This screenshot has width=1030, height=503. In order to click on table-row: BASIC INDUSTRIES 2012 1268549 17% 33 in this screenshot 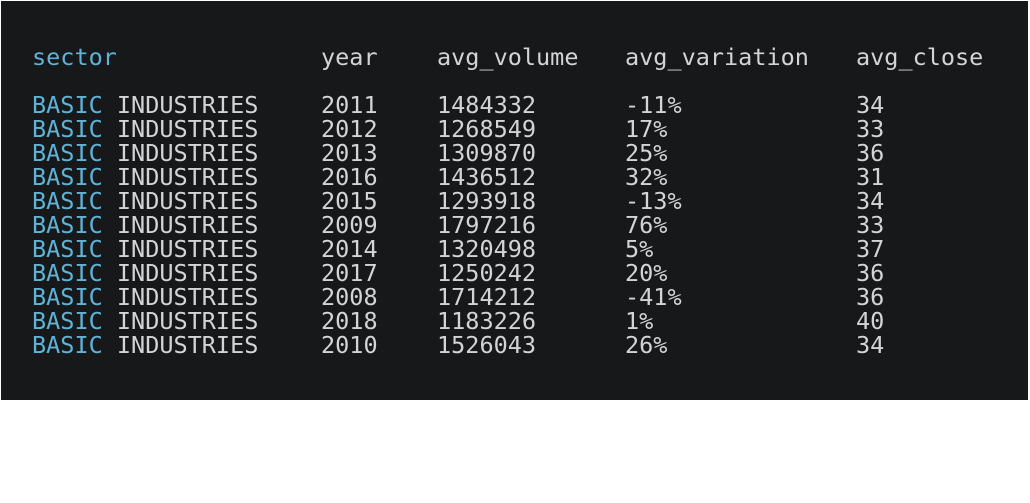, I will do `click(514, 129)`.